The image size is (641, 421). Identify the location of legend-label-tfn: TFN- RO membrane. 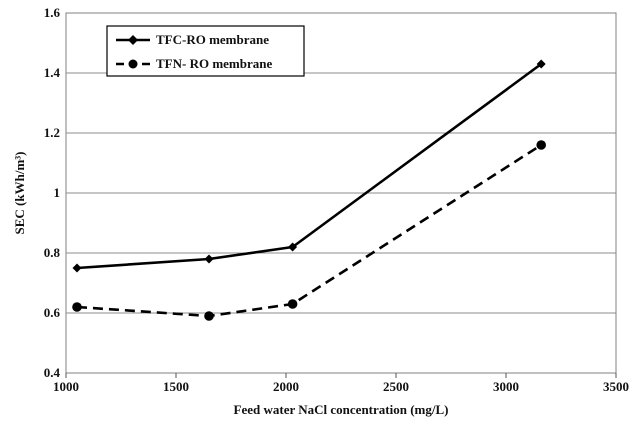
(214, 63).